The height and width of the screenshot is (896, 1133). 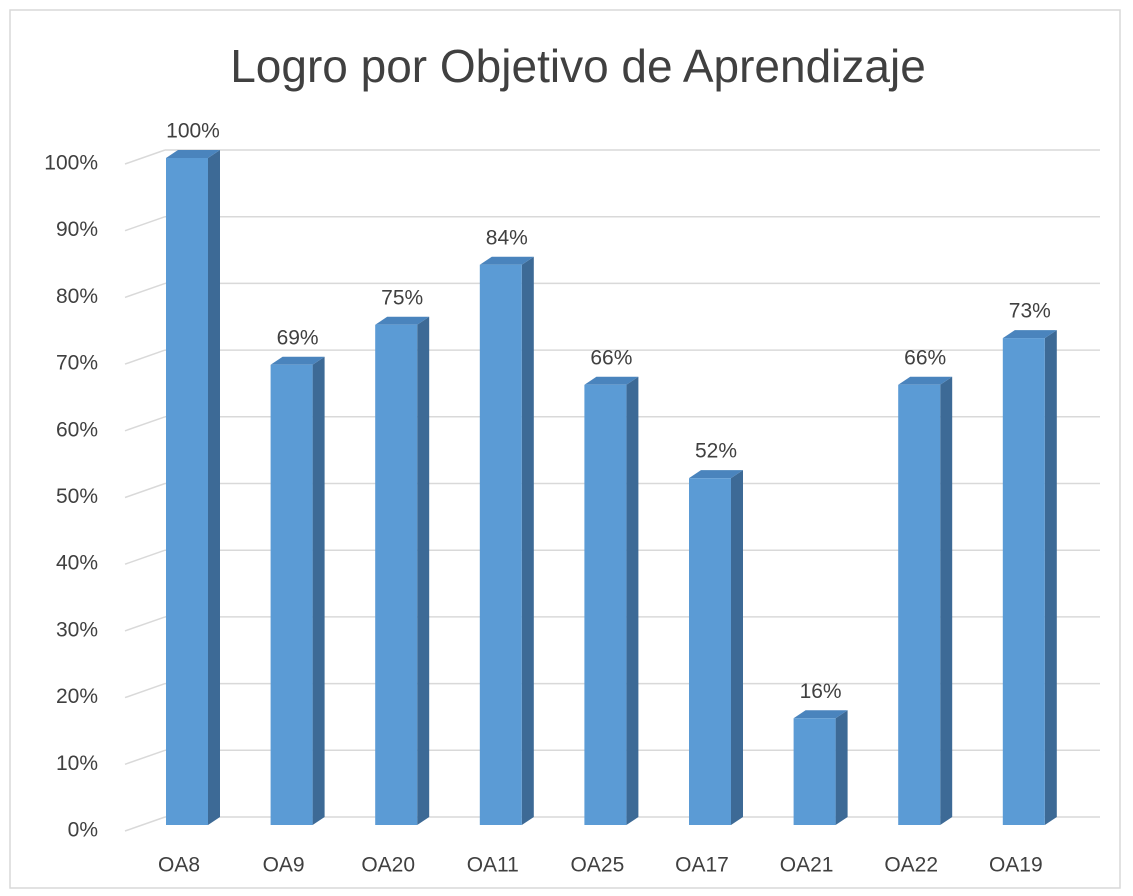 I want to click on value-label: 100%, so click(x=193, y=131).